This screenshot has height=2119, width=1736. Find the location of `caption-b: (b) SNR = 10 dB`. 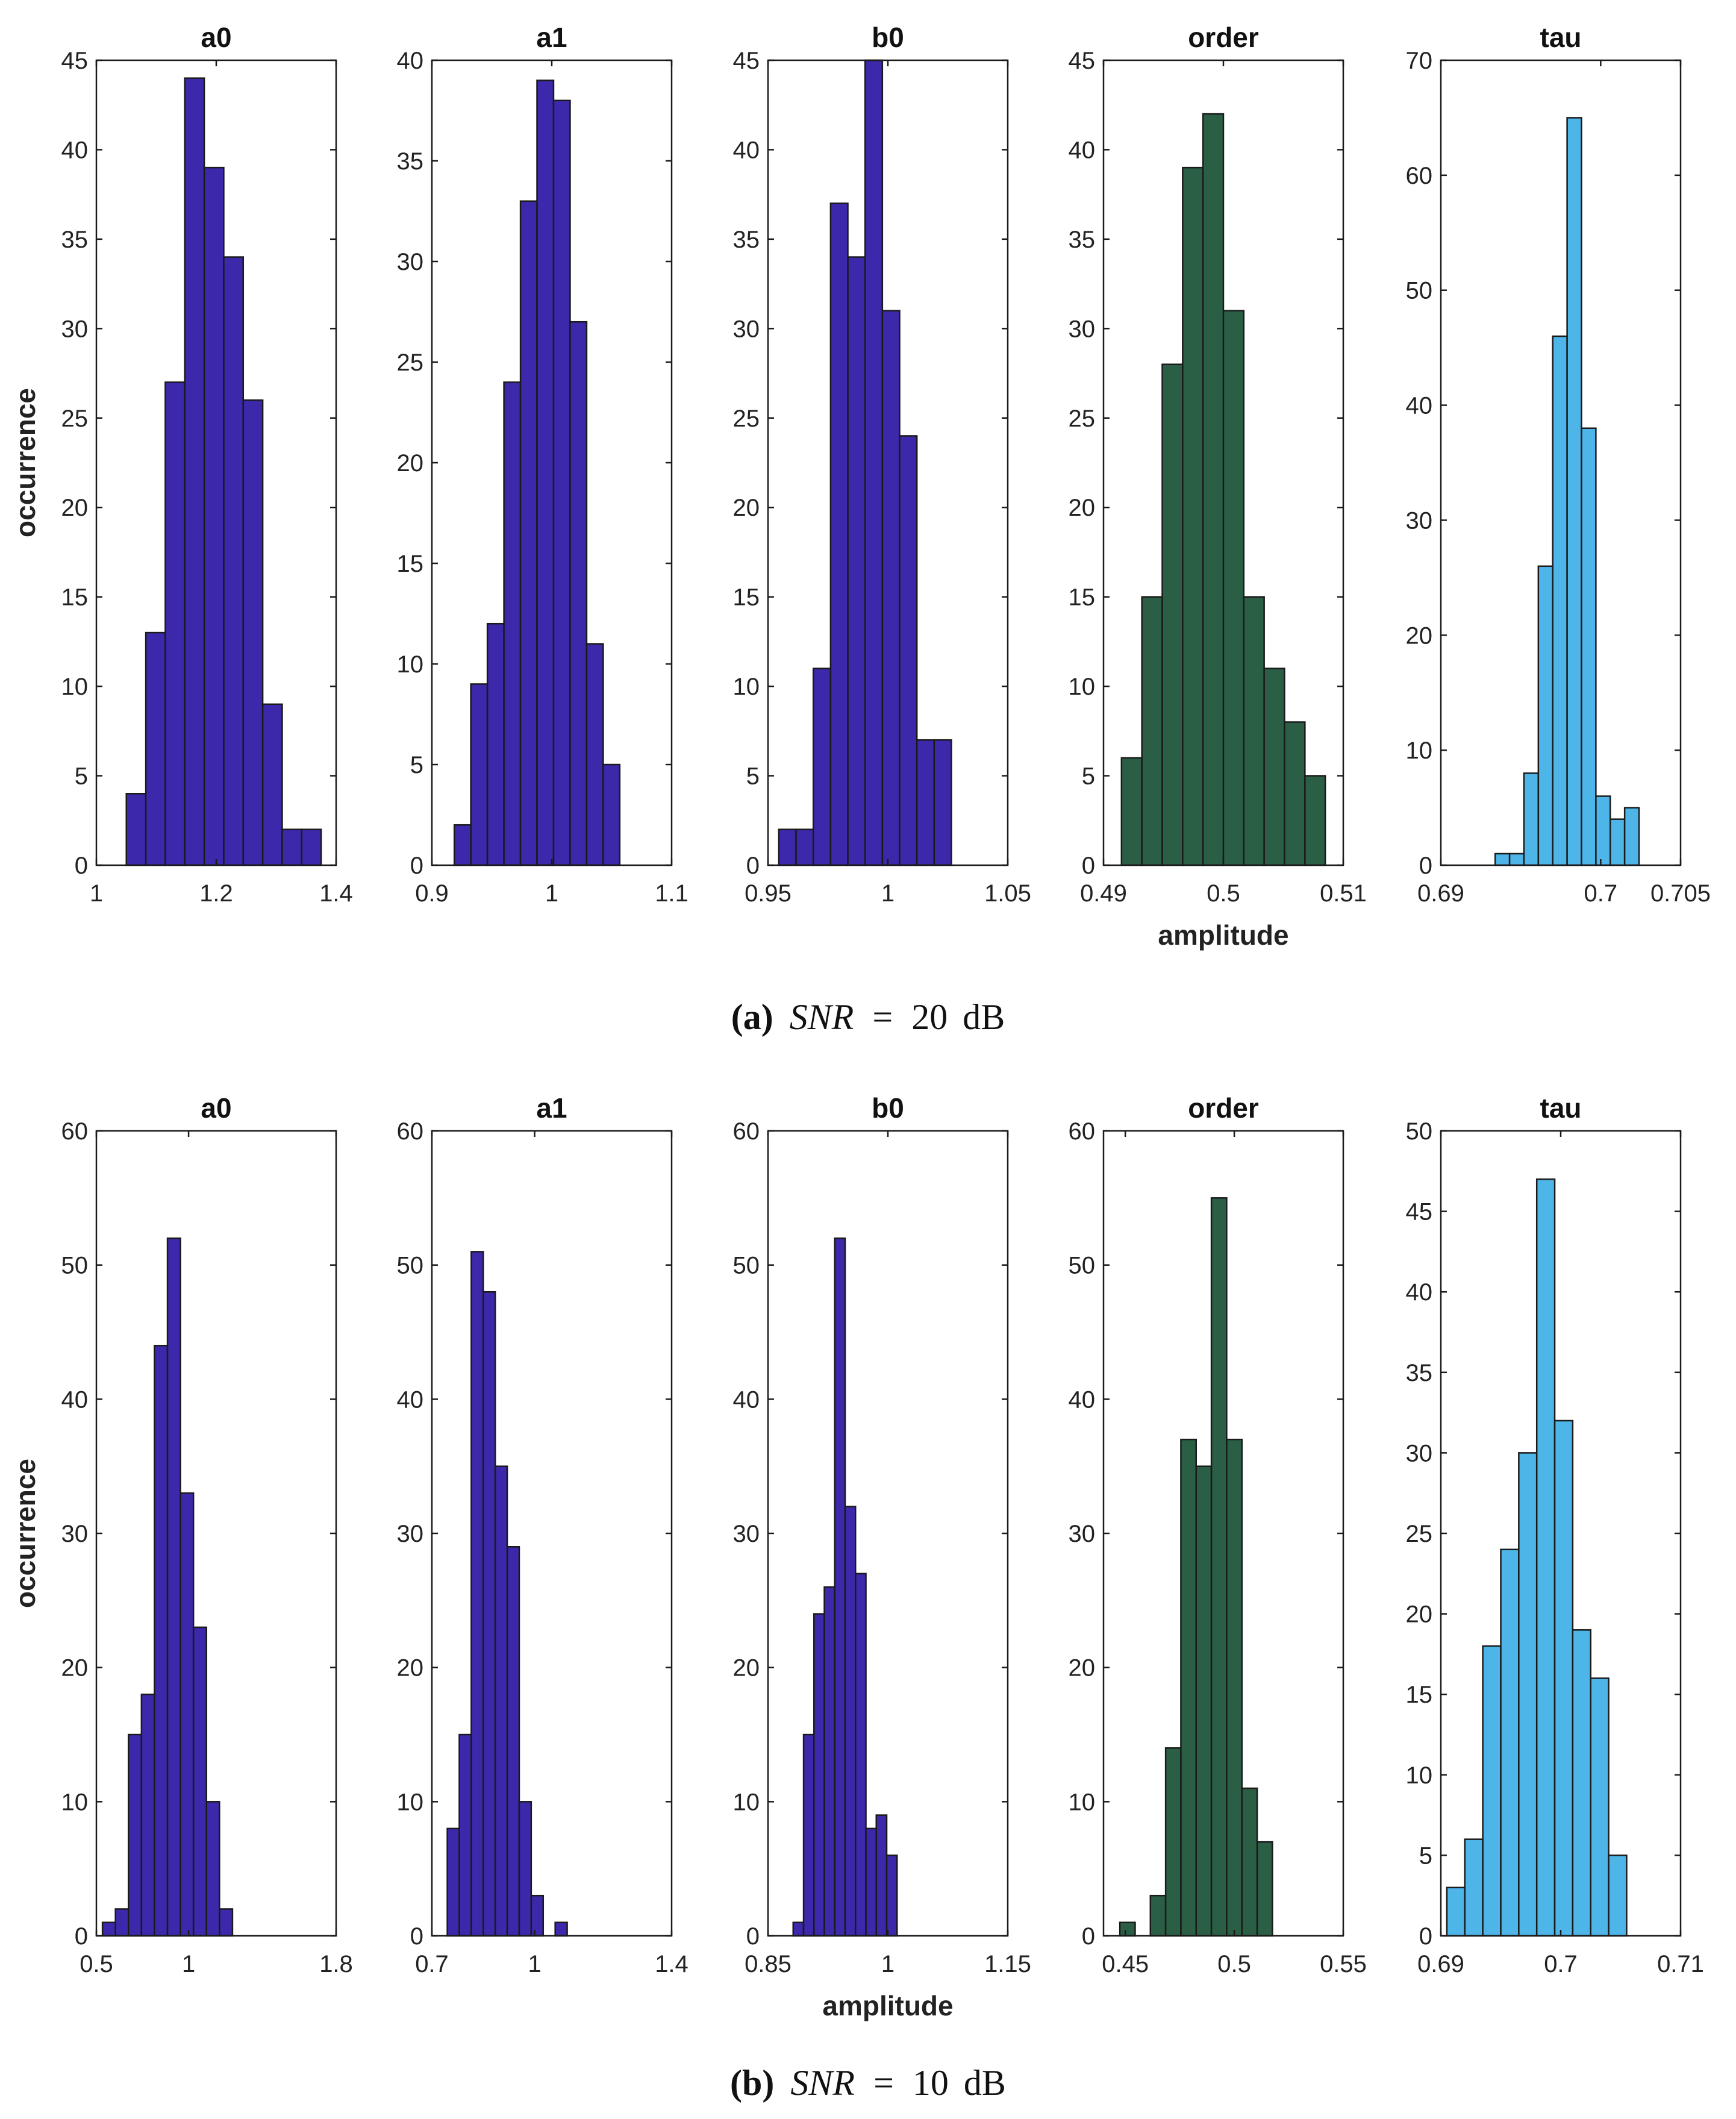

caption-b: (b) SNR = 10 dB is located at coordinates (868, 2083).